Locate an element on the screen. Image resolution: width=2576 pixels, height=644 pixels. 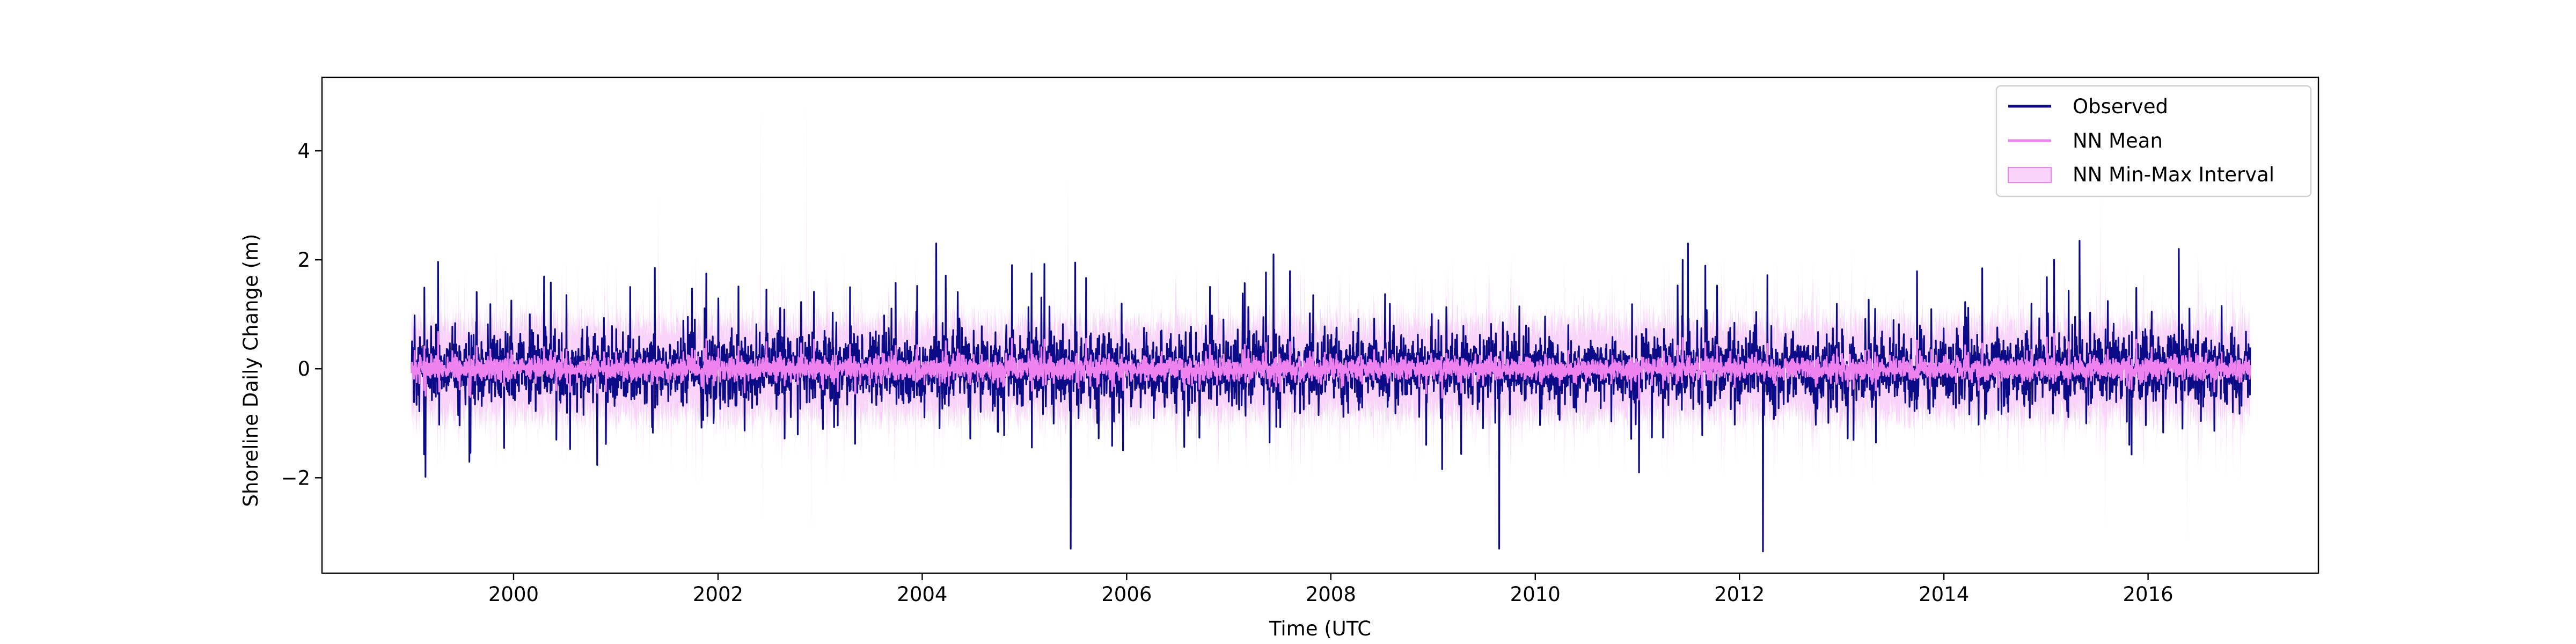
x-axis: 2000 2002 2004 2006 2008 2010 2012 2014 2016 is located at coordinates (1331, 589).